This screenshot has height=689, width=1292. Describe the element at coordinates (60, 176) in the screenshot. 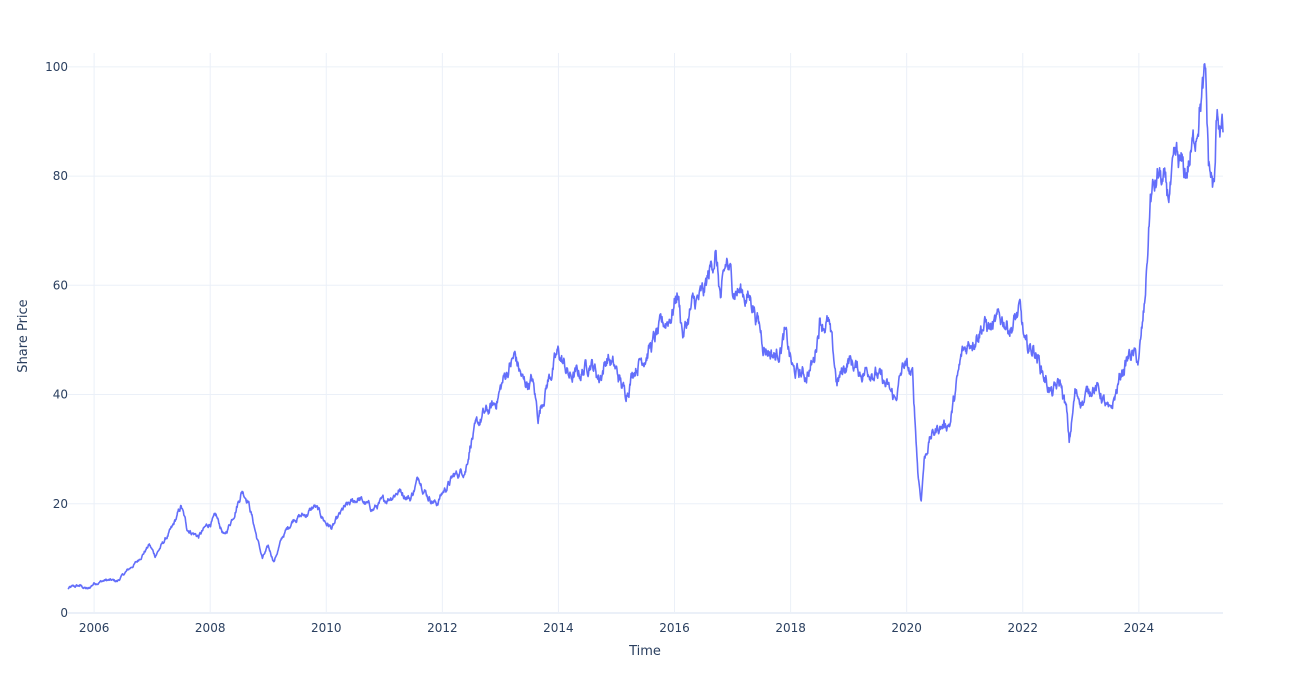

I see `y-tick-label: 80` at that location.